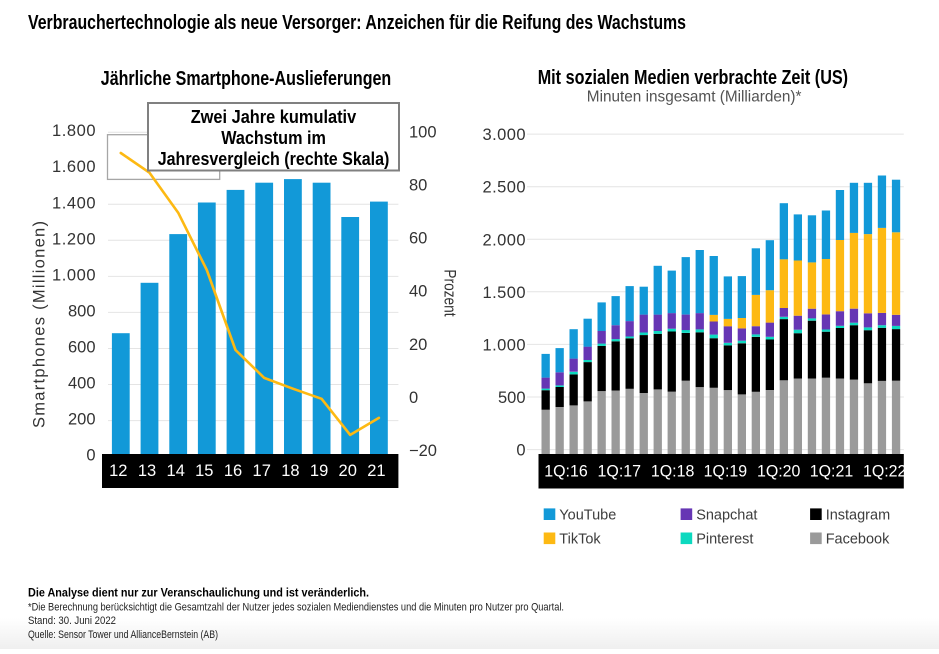  Describe the element at coordinates (40, 324) in the screenshot. I see `svg-text: Smartphones (Millionen)` at that location.